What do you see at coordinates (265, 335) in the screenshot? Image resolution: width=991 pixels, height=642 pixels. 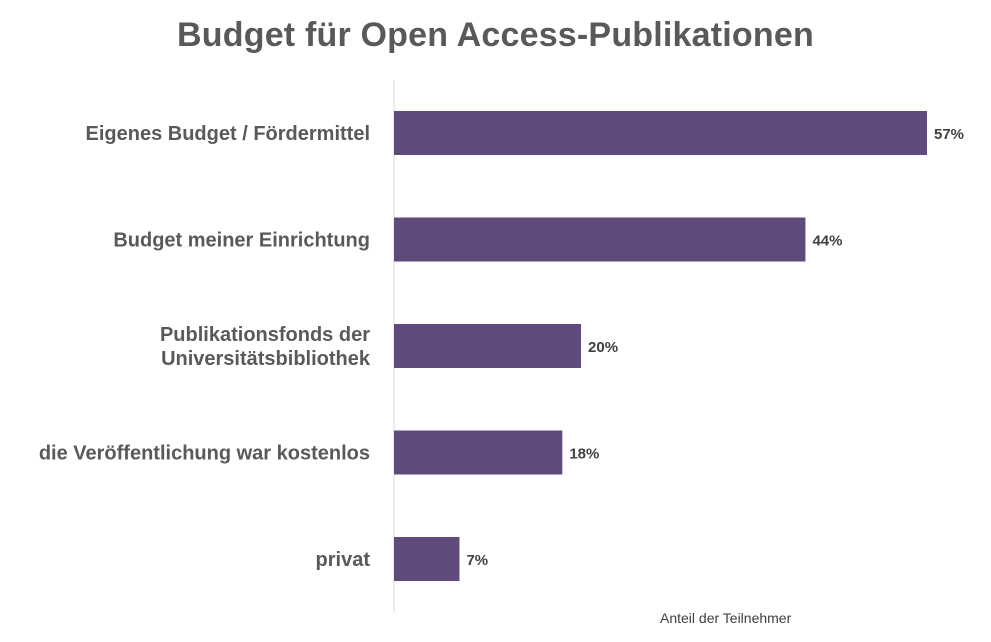 I see `category-label-3-line-1: Publikationsfonds der` at bounding box center [265, 335].